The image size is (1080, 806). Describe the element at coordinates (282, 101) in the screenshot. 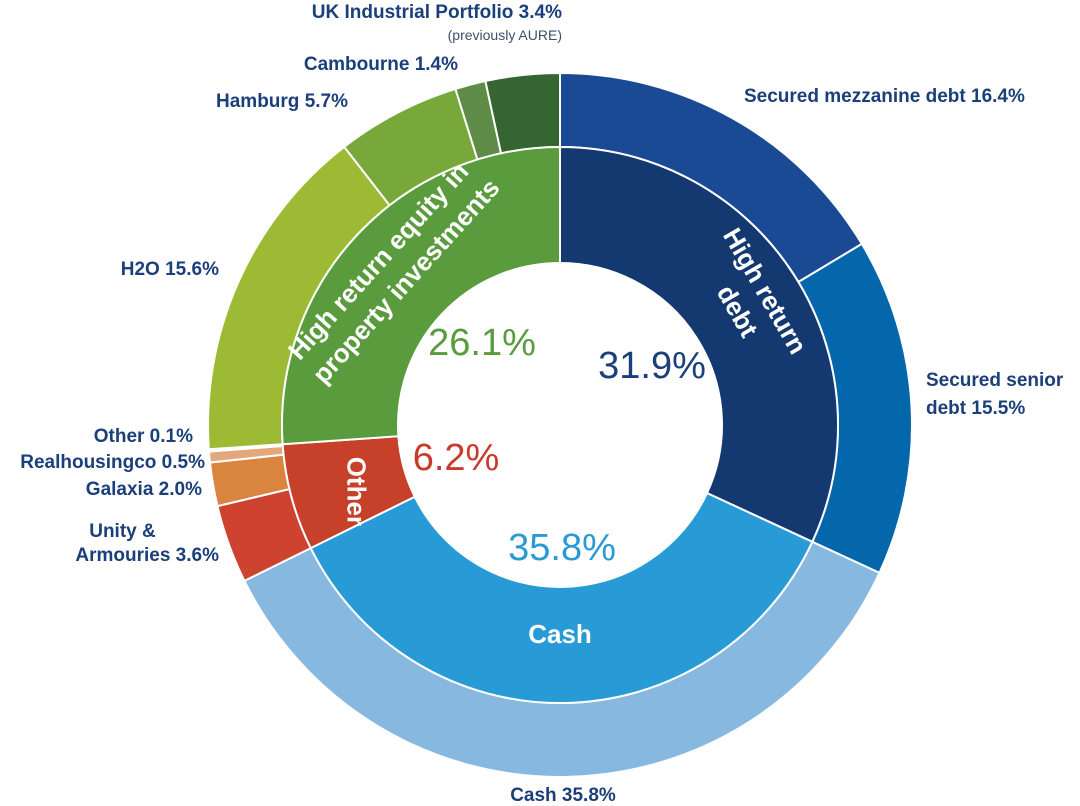

I see `label-hamburg: Hamburg 5.7%` at that location.